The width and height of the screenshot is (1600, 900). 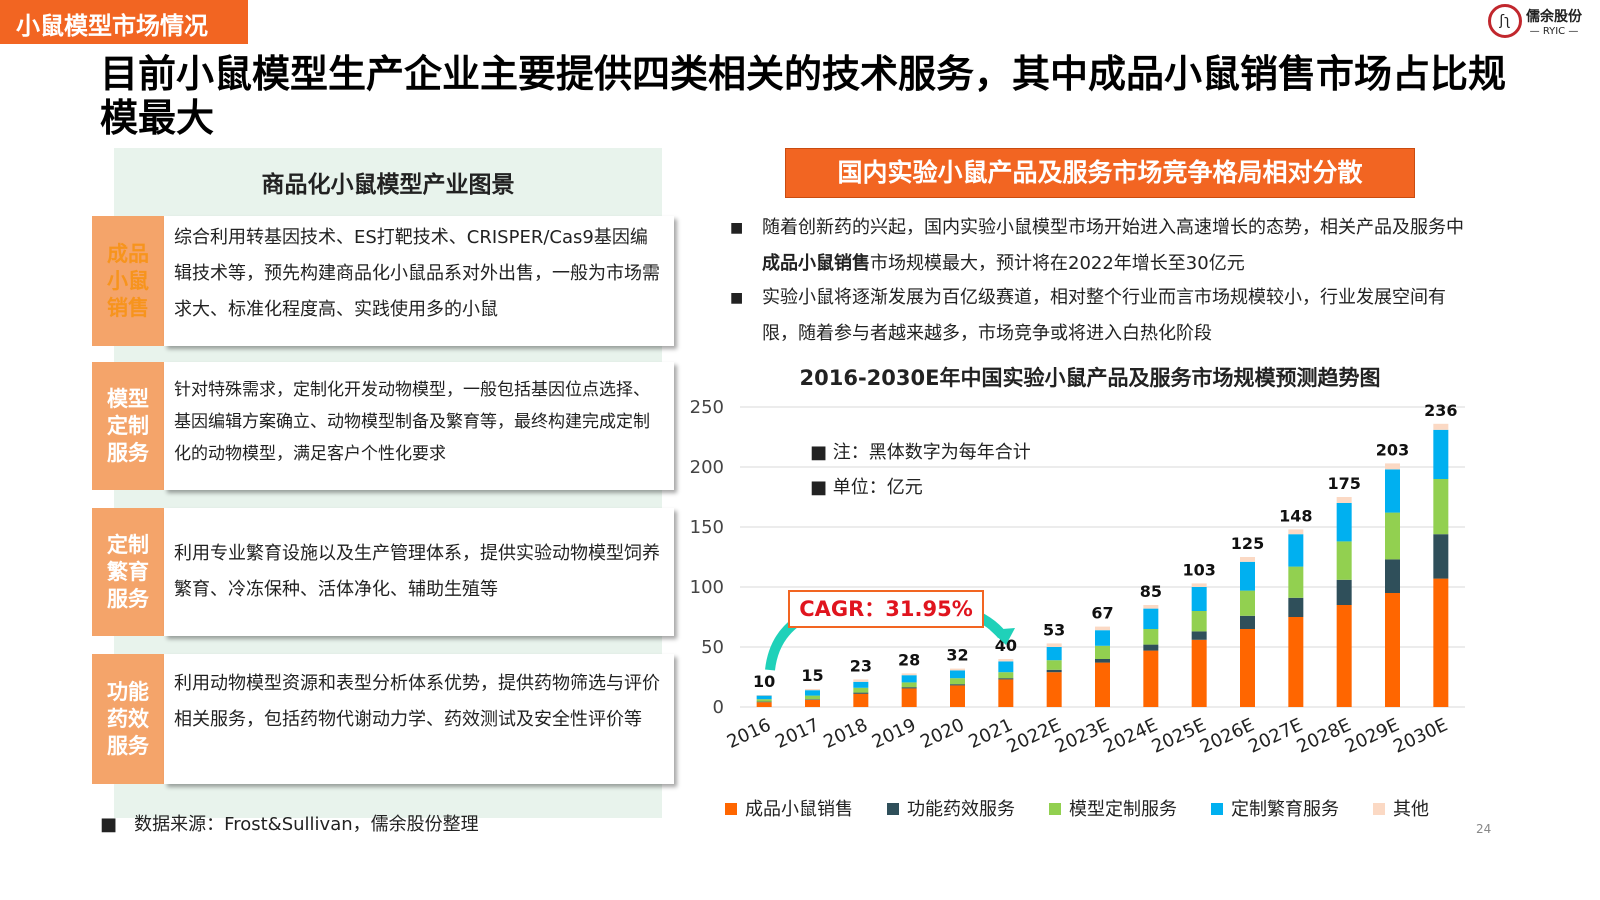 What do you see at coordinates (1401, 808) in the screenshot?
I see `legend-item: 其他` at bounding box center [1401, 808].